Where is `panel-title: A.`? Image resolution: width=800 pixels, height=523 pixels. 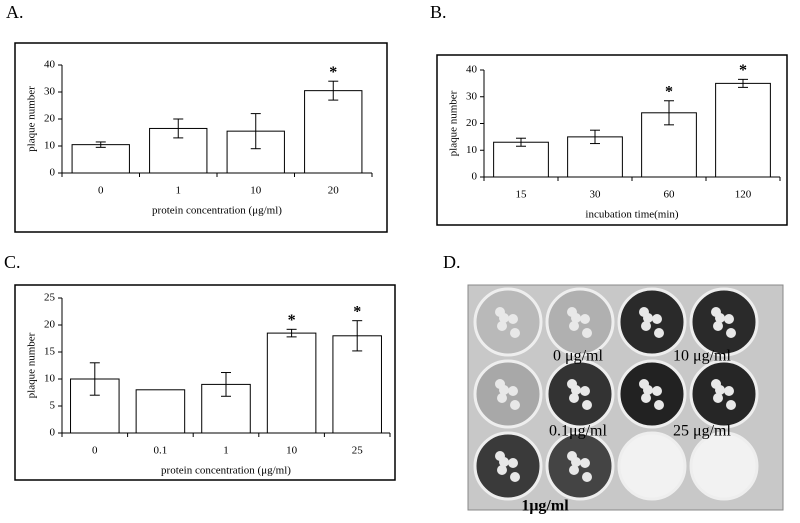 panel-title: A. is located at coordinates (15, 12).